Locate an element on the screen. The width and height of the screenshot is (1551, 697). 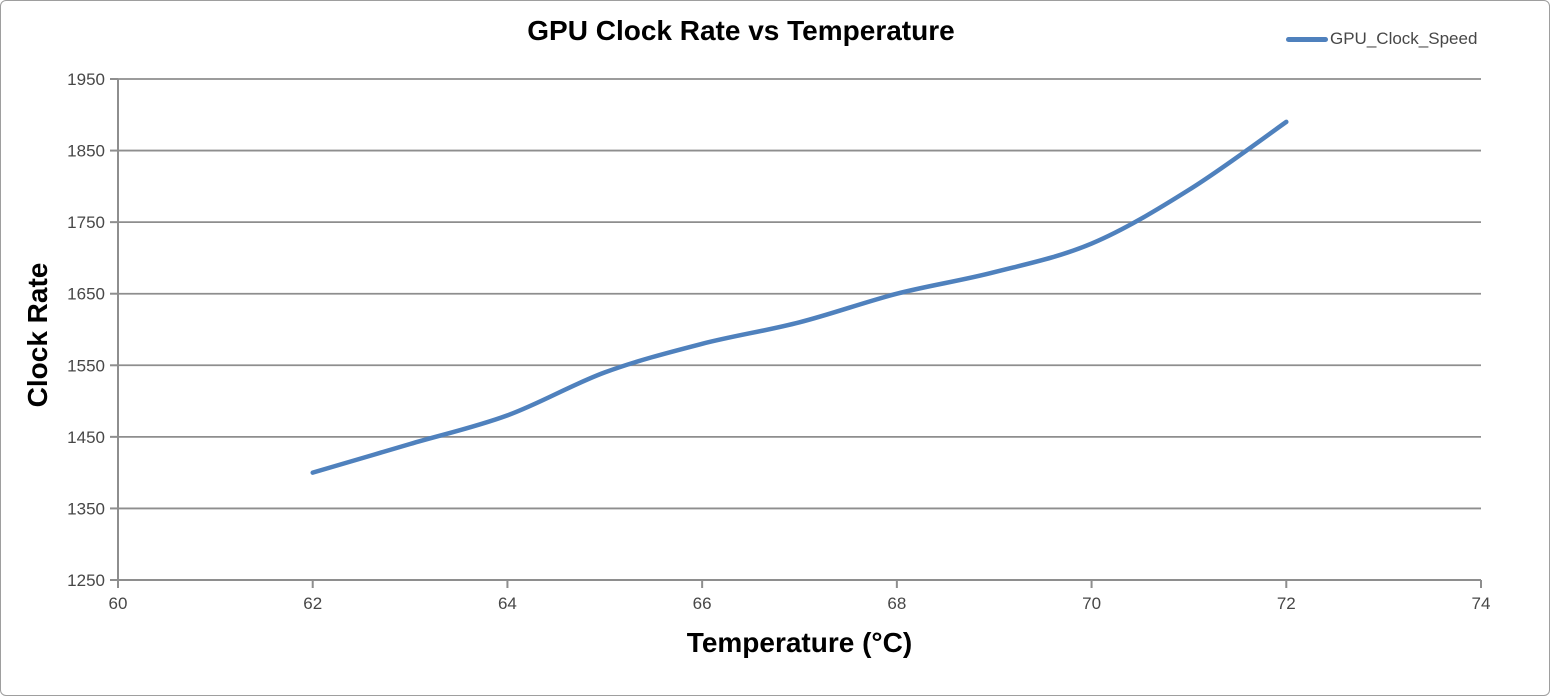
chart-title: GPU Clock Rate vs Temperature is located at coordinates (741, 30).